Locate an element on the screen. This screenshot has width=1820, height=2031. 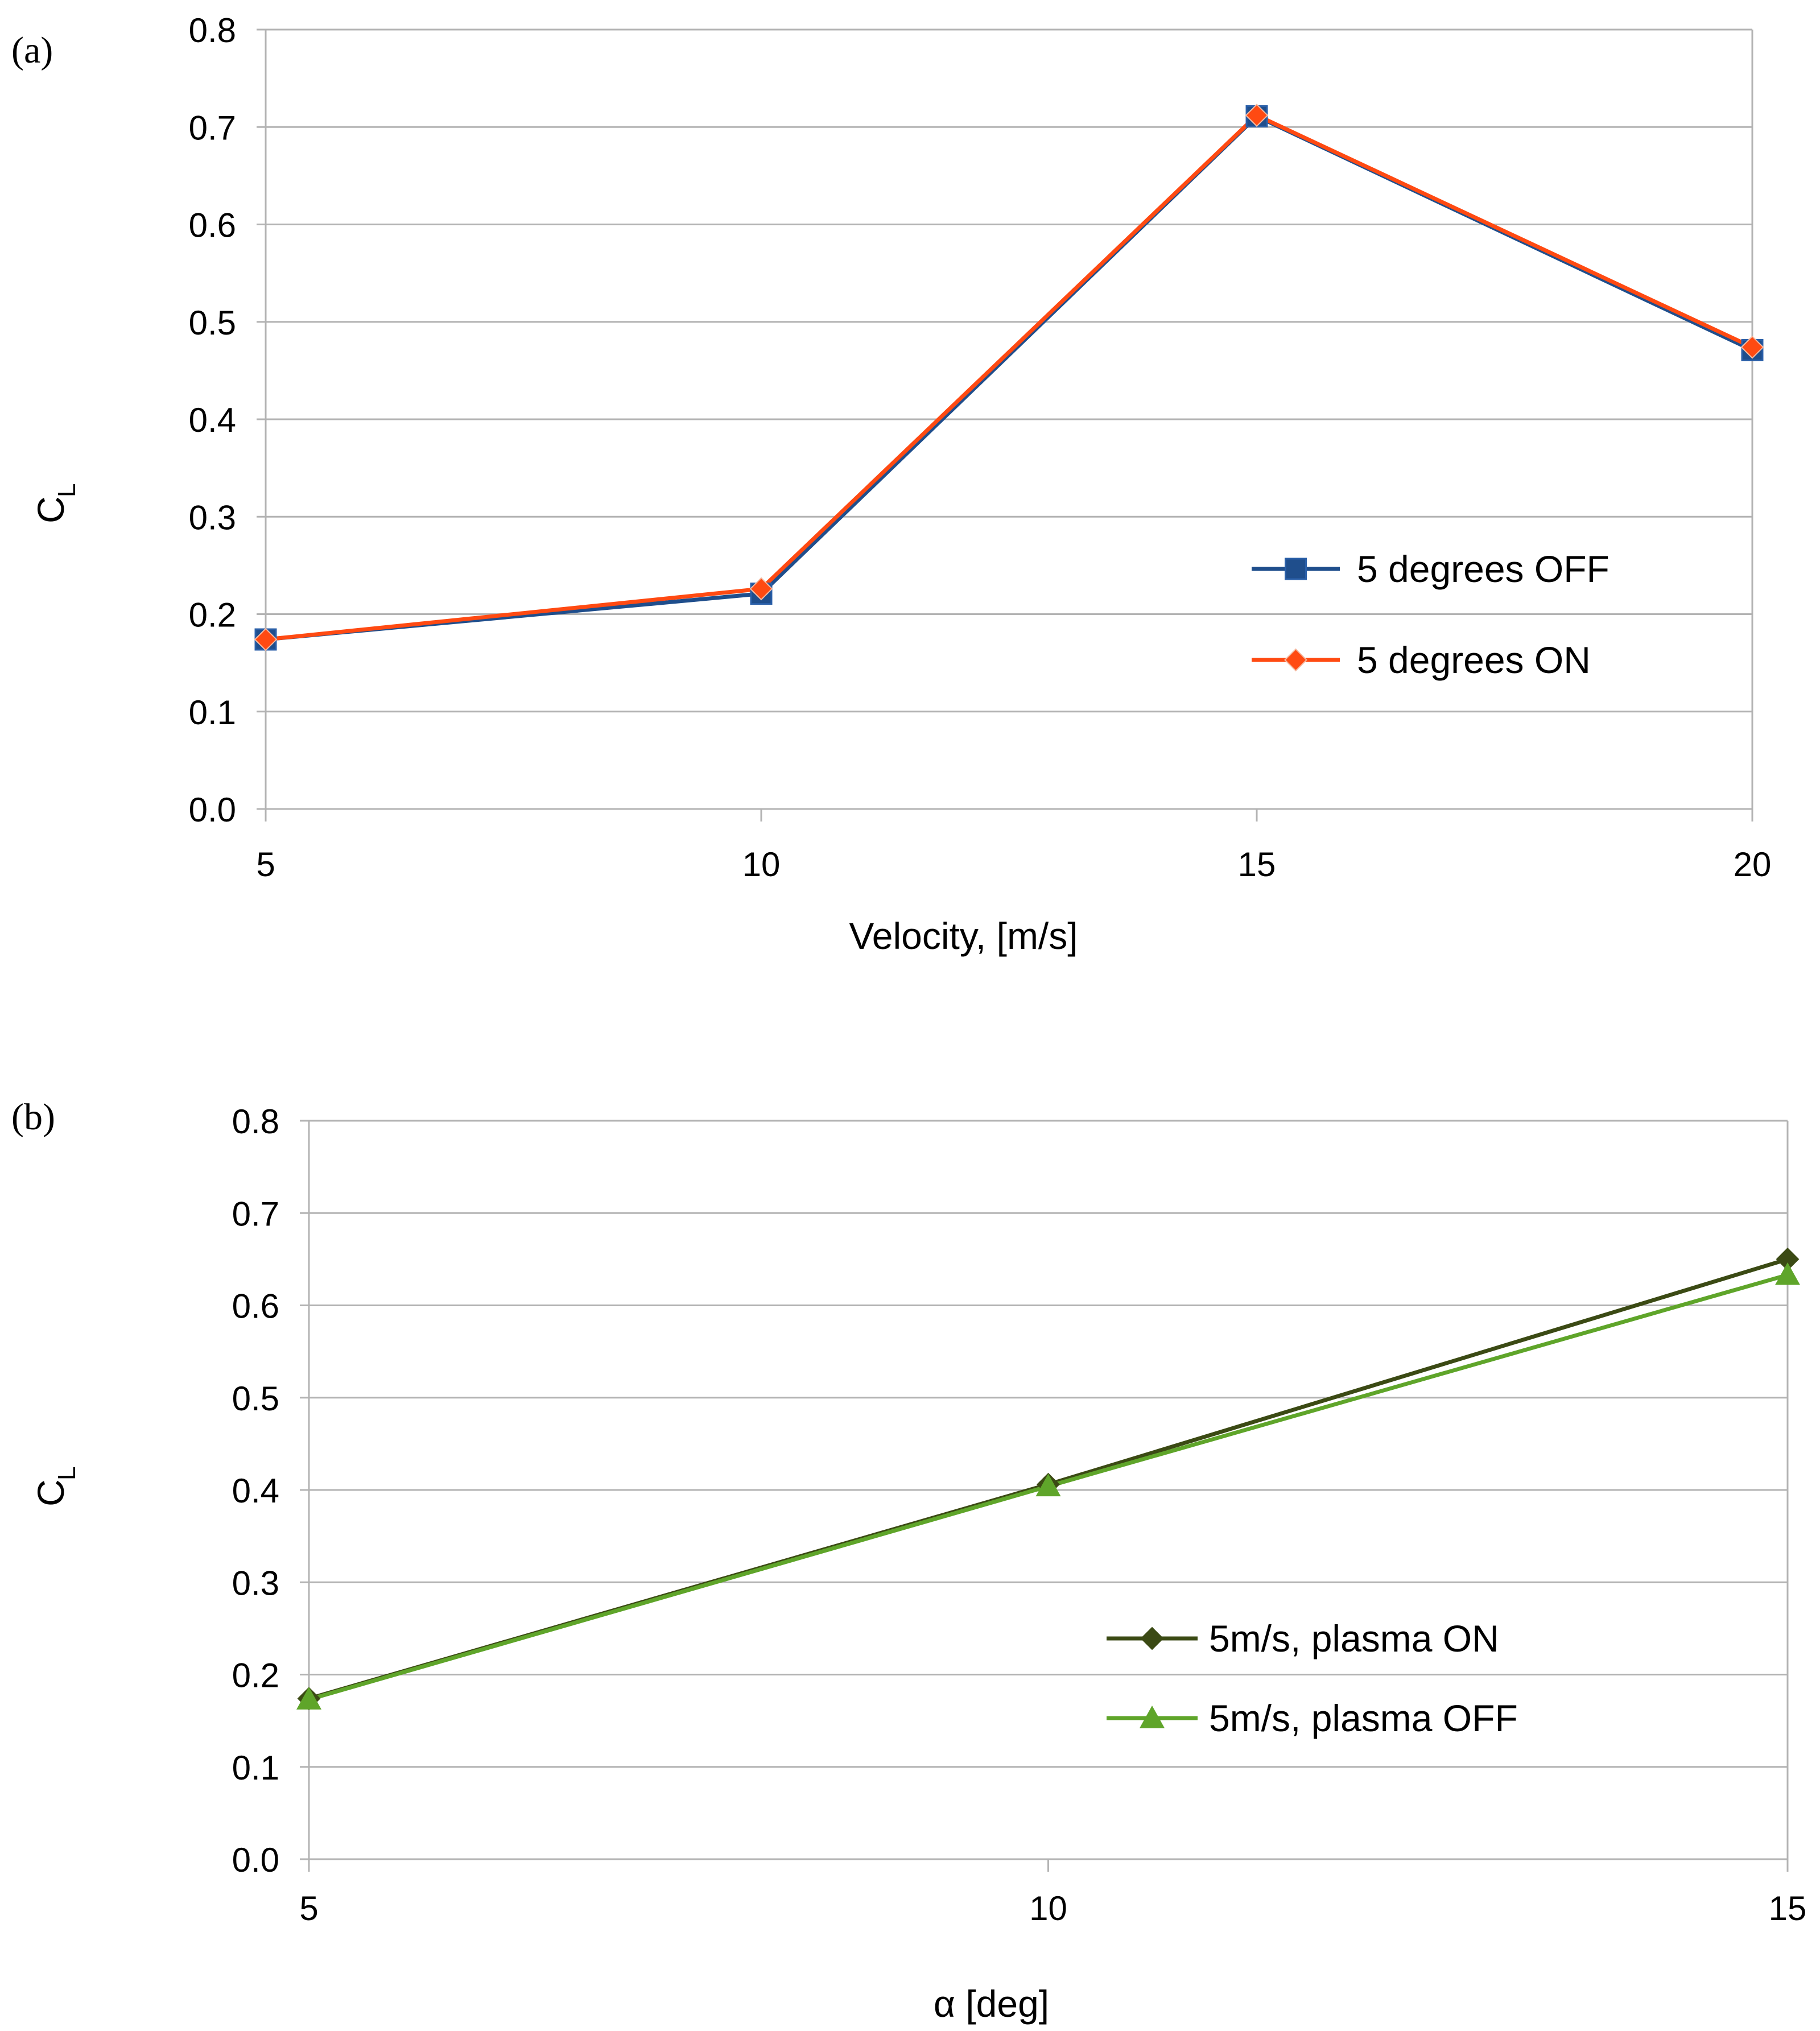
legend-label: 5m/s, plasma OFF is located at coordinates (1363, 1718).